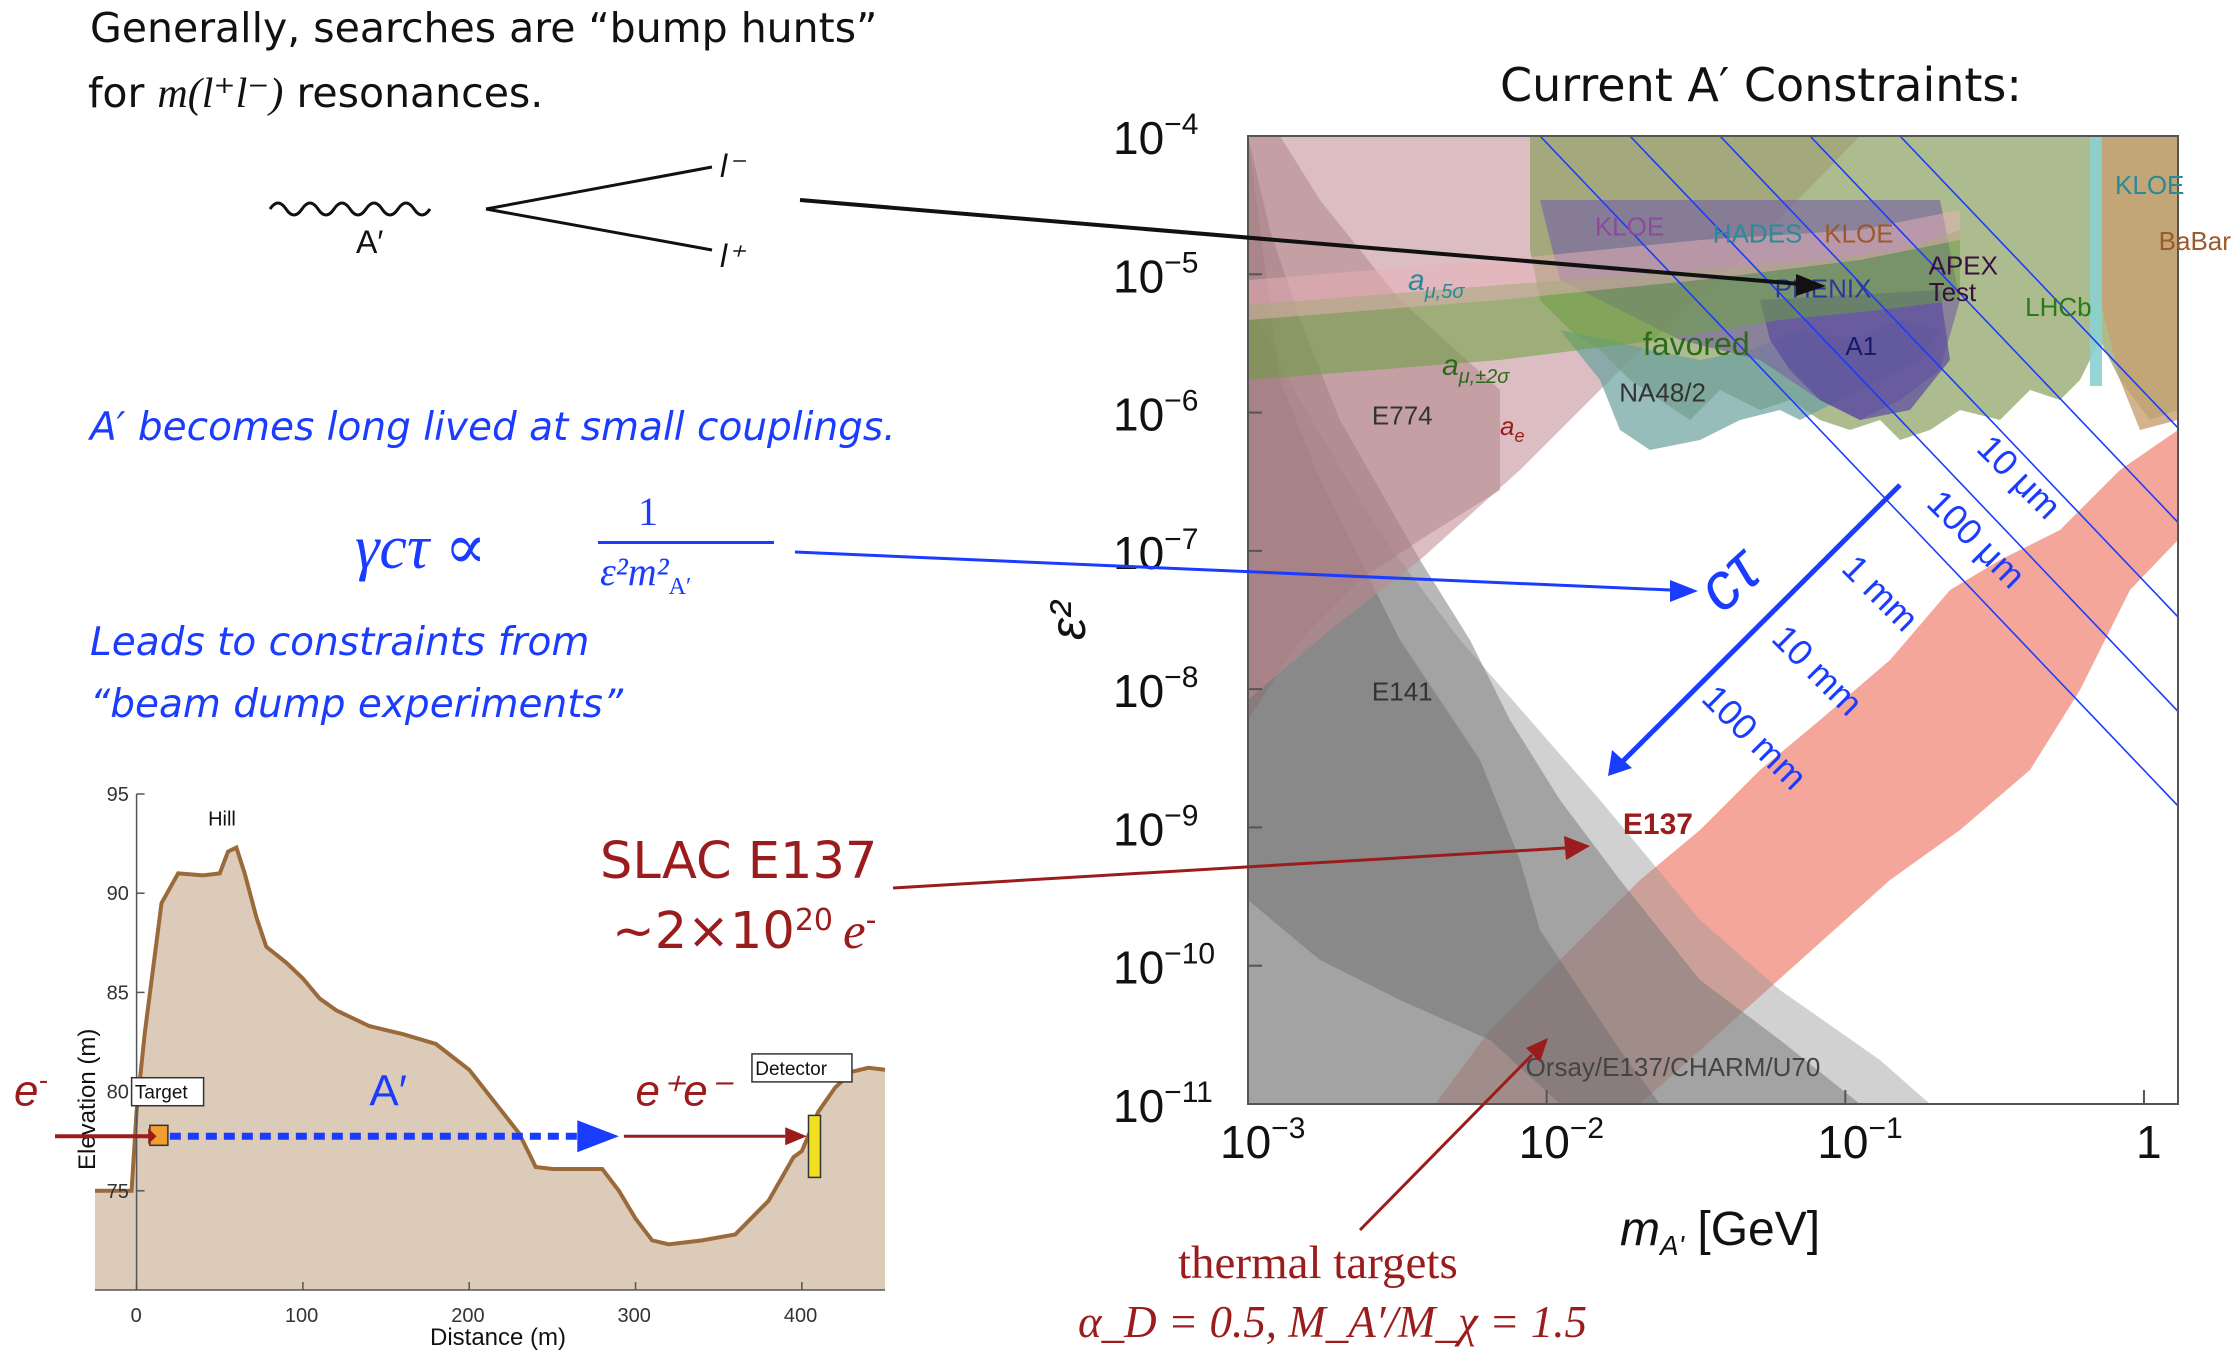 The height and width of the screenshot is (1355, 2234). I want to click on decay-length-curves, so click(1858, 471).